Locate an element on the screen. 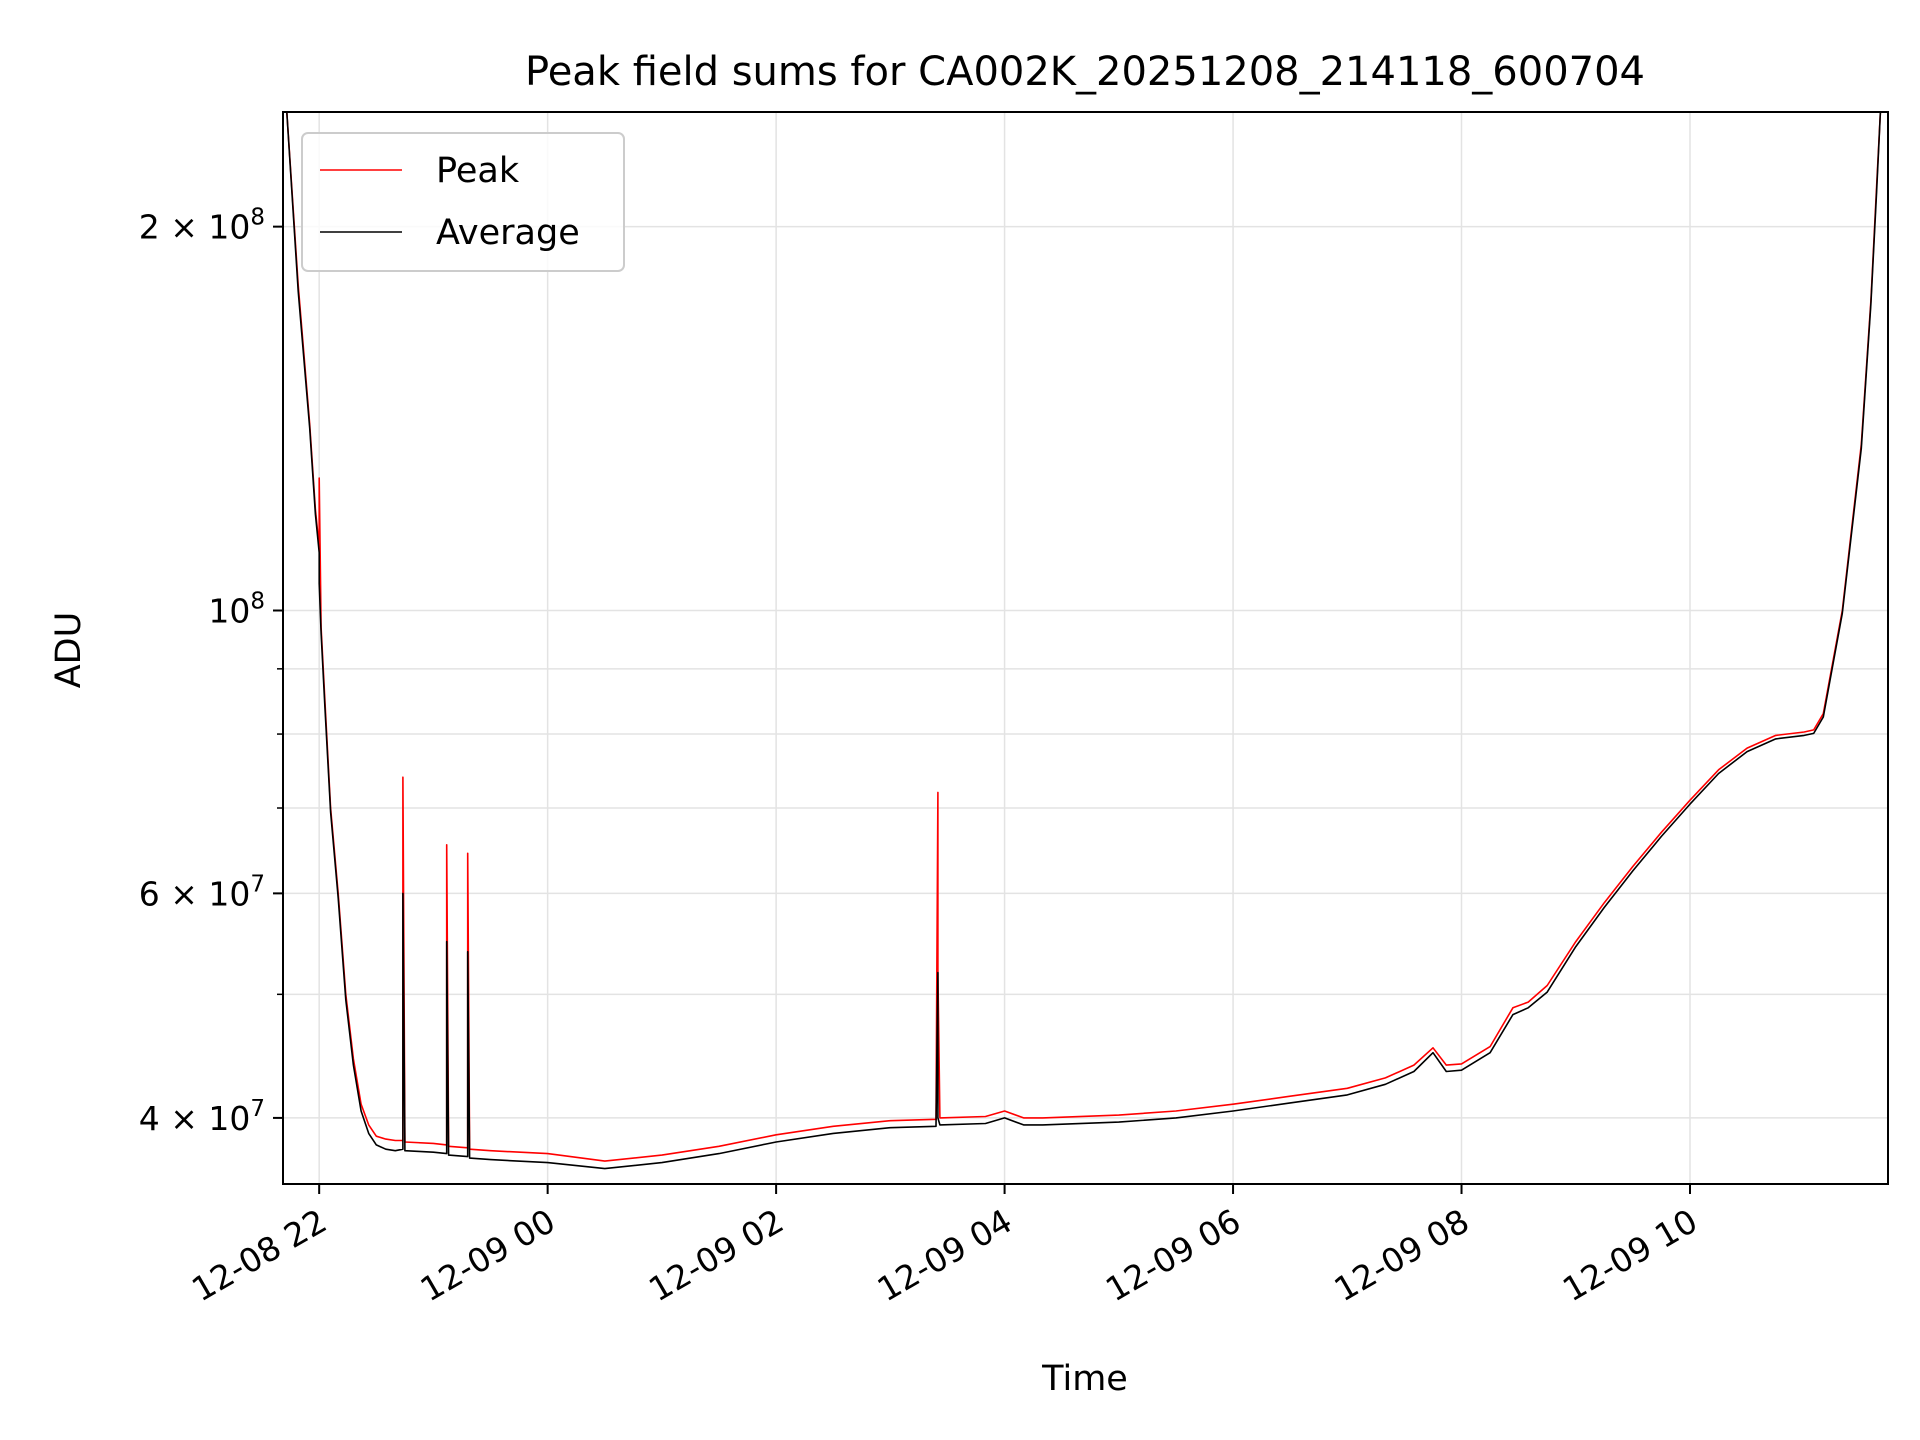 This screenshot has height=1440, width=1920. y-tick-label-base: 4 × 10 is located at coordinates (195, 1118).